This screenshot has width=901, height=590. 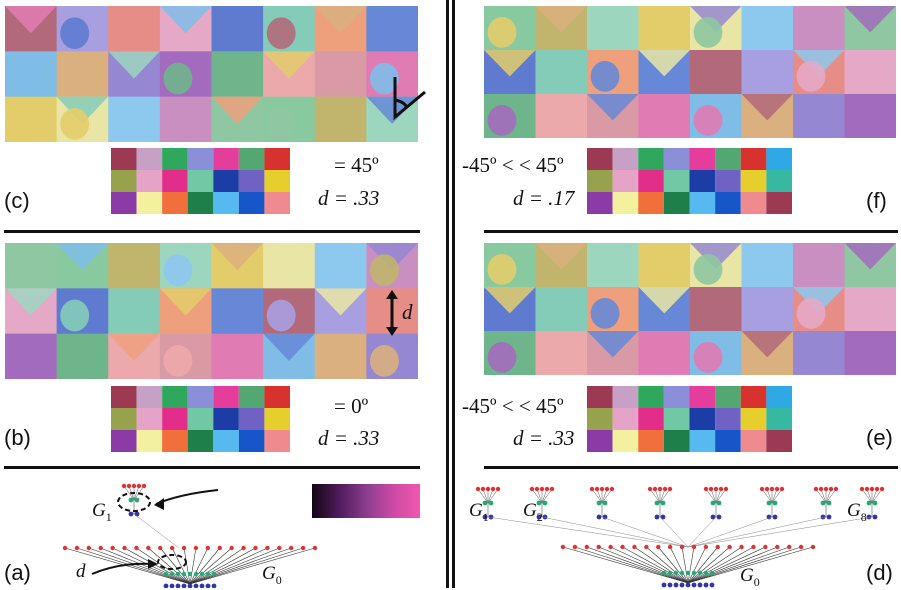 What do you see at coordinates (857, 512) in the screenshot?
I see `node-label-g8-d: G8` at bounding box center [857, 512].